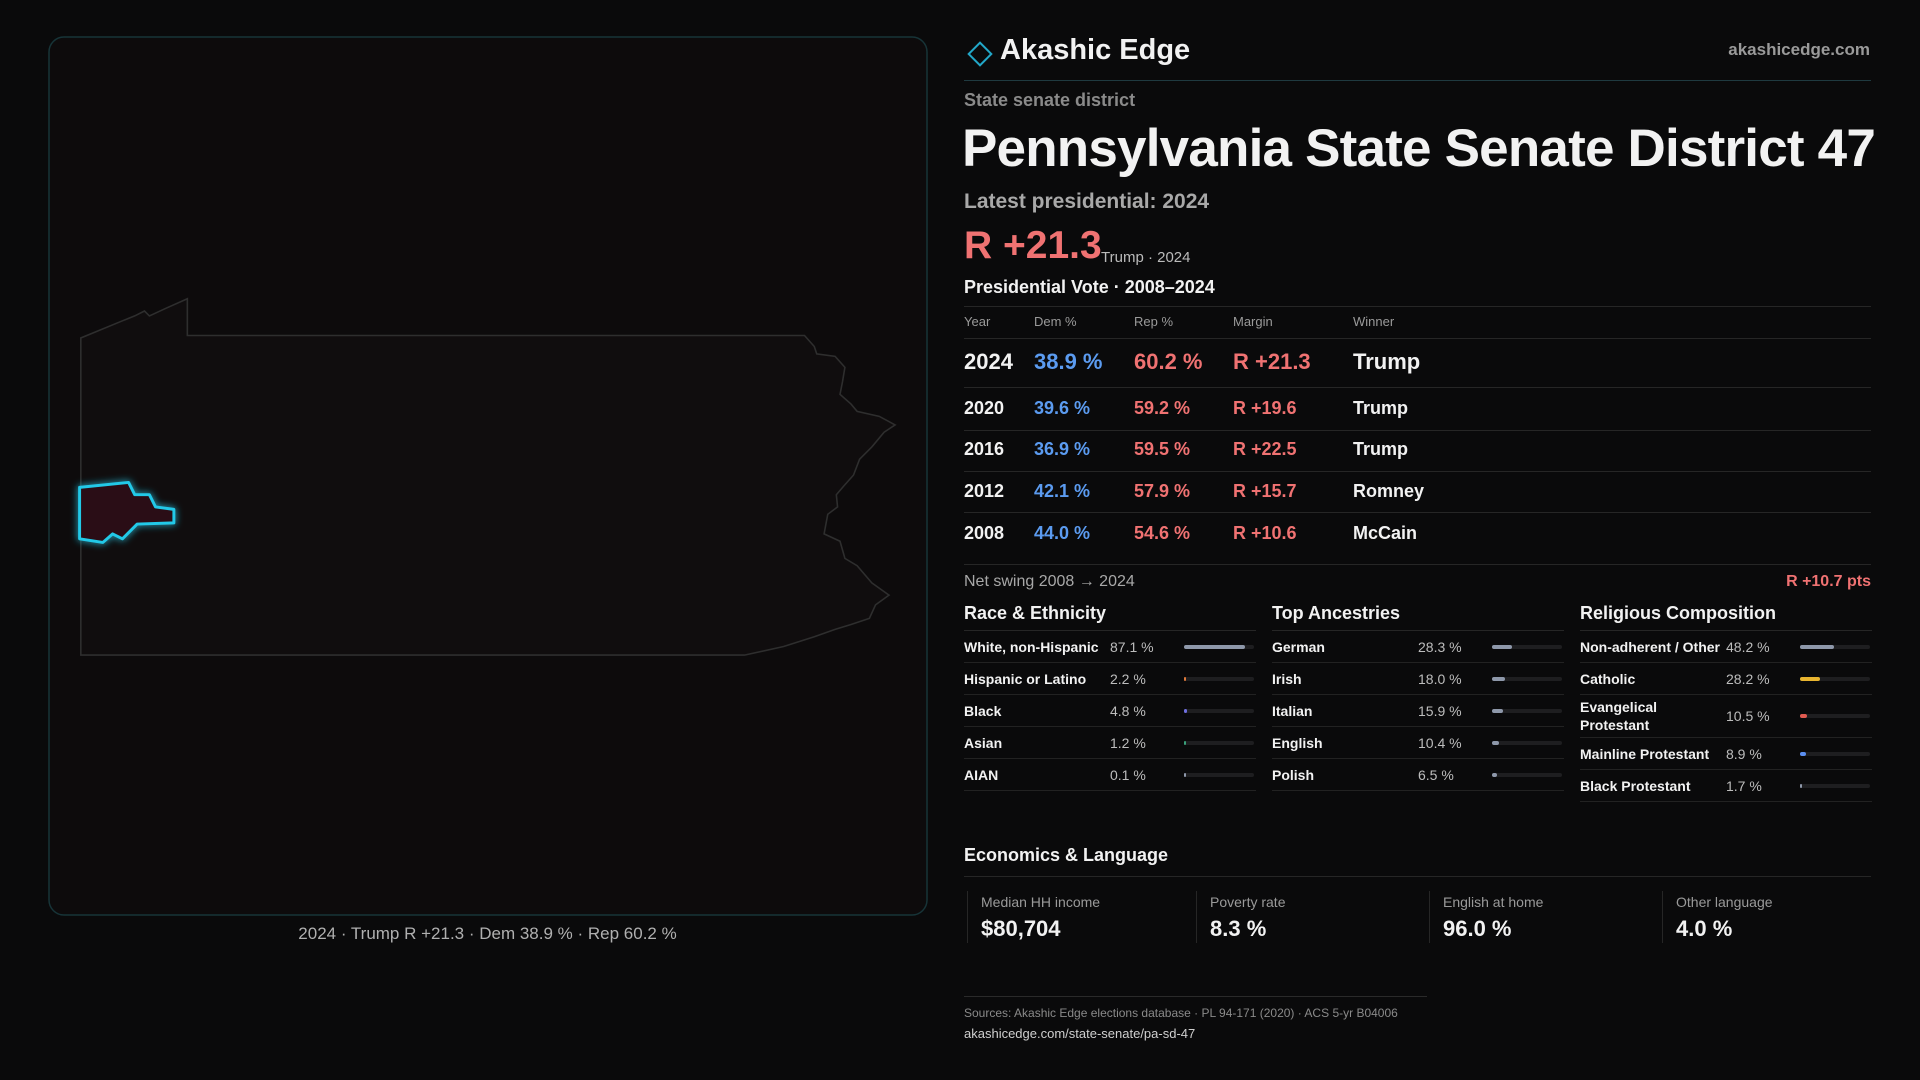 The image size is (1920, 1080). Describe the element at coordinates (1726, 615) in the screenshot. I see `section-title: Religious Composition` at that location.